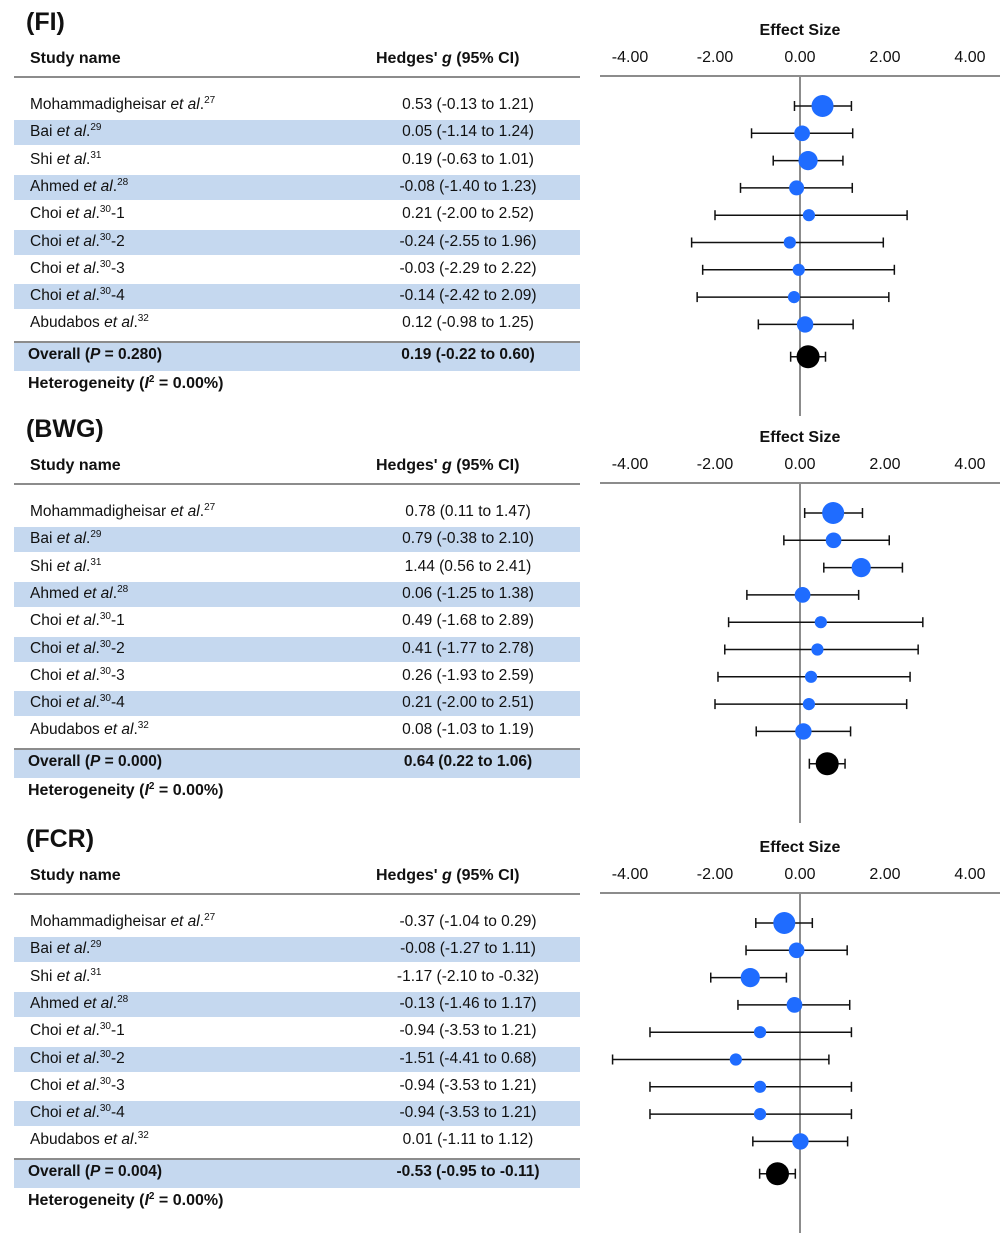 The height and width of the screenshot is (1233, 1000). Describe the element at coordinates (297, 1114) in the screenshot. I see `study-row: Choi et al.30-4 -0.94 (-3.53 to 1.21)` at that location.